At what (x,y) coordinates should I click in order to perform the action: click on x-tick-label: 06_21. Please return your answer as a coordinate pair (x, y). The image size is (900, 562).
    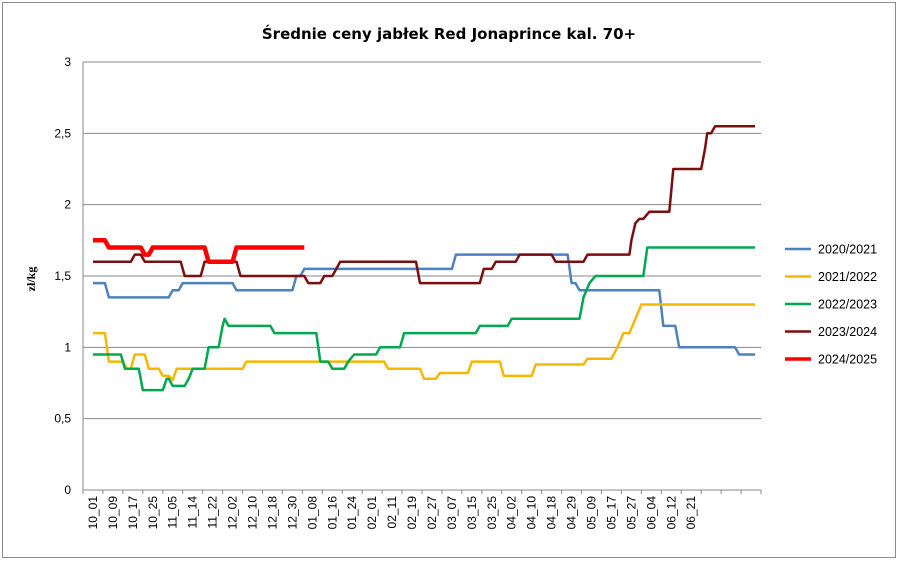
    Looking at the image, I should click on (691, 513).